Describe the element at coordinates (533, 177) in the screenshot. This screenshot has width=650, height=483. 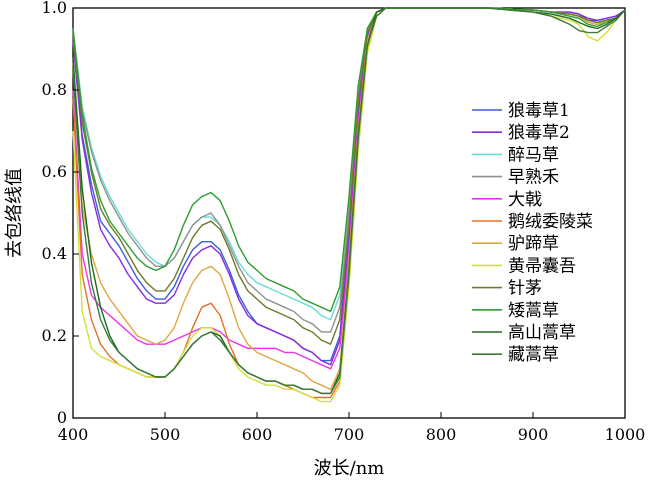
I see `legend-label: 早熟禾` at that location.